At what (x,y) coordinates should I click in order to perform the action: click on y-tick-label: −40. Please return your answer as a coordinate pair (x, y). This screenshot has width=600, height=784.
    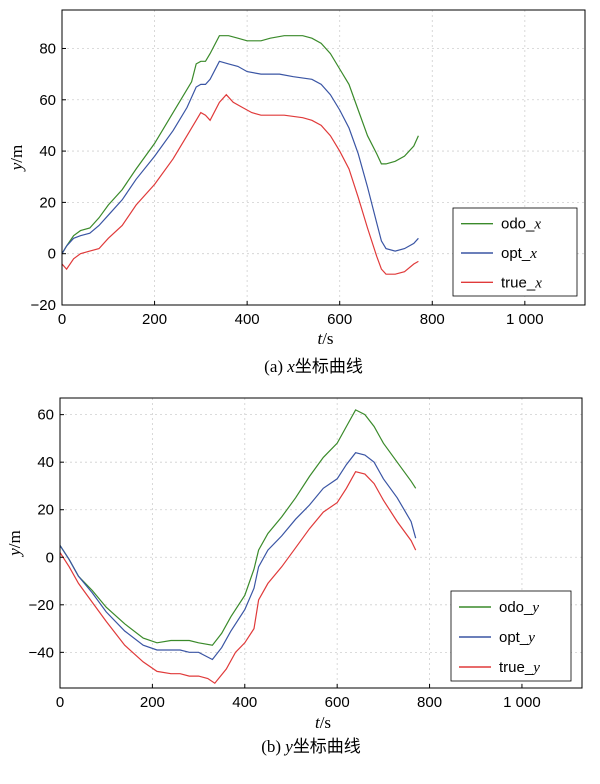
    Looking at the image, I should click on (41, 652).